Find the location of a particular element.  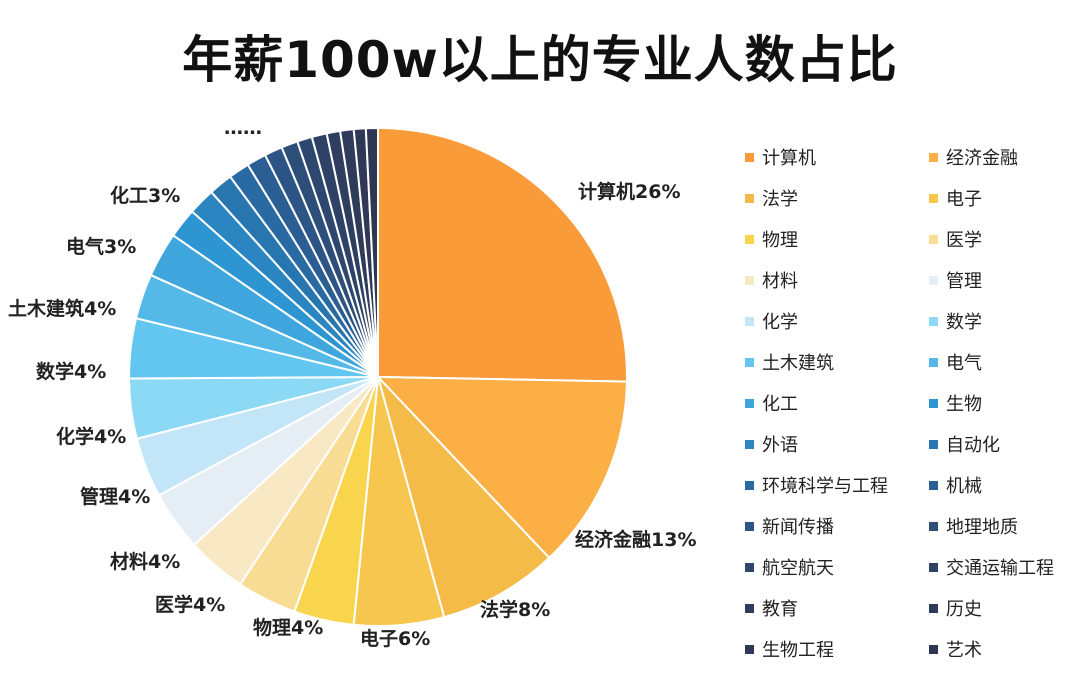

legend-item: 医学 is located at coordinates (955, 239).